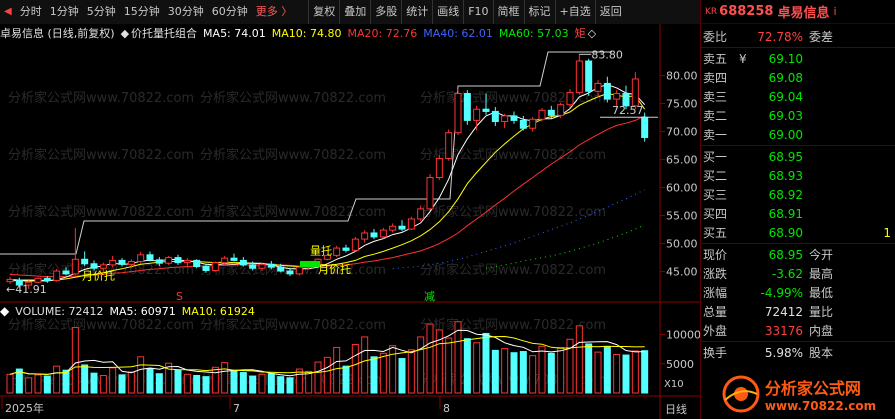 The height and width of the screenshot is (419, 895). What do you see at coordinates (798, 134) in the screenshot?
I see `sell-row: 卖一 69.00` at bounding box center [798, 134].